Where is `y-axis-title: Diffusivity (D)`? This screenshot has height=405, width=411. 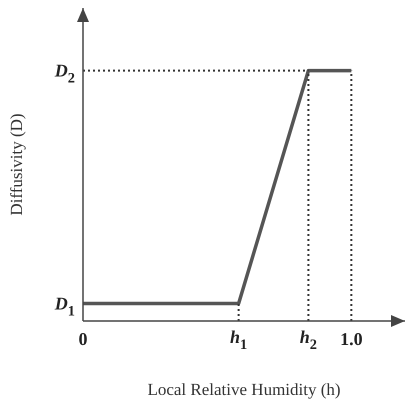 y-axis-title: Diffusivity (D) is located at coordinates (16, 164).